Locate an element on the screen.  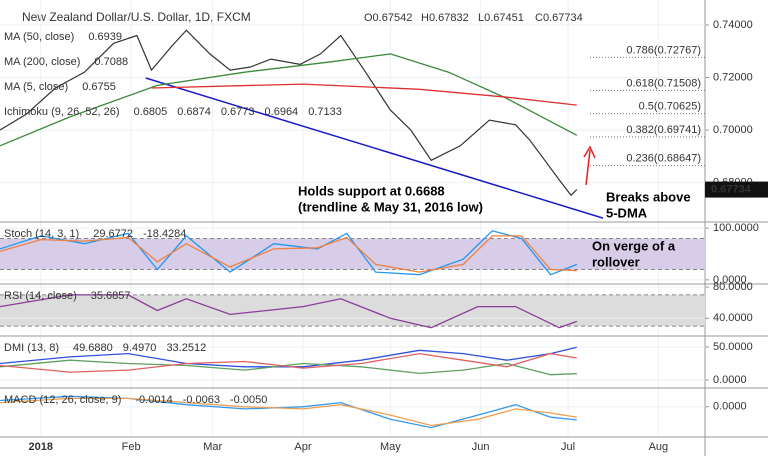
fib-label: 0.786(0.72767) is located at coordinates (663, 50).